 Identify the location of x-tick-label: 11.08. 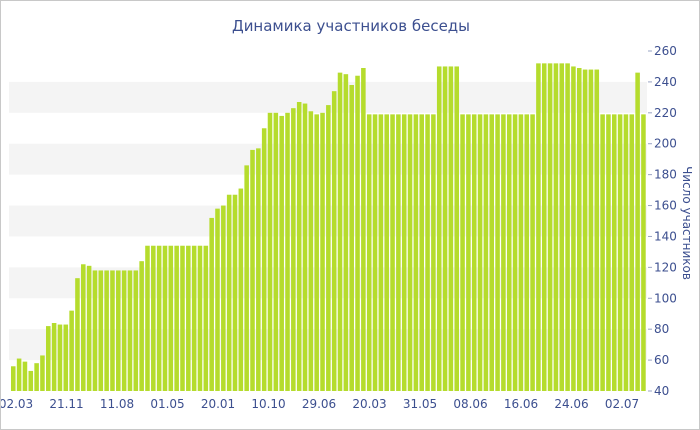
(117, 404).